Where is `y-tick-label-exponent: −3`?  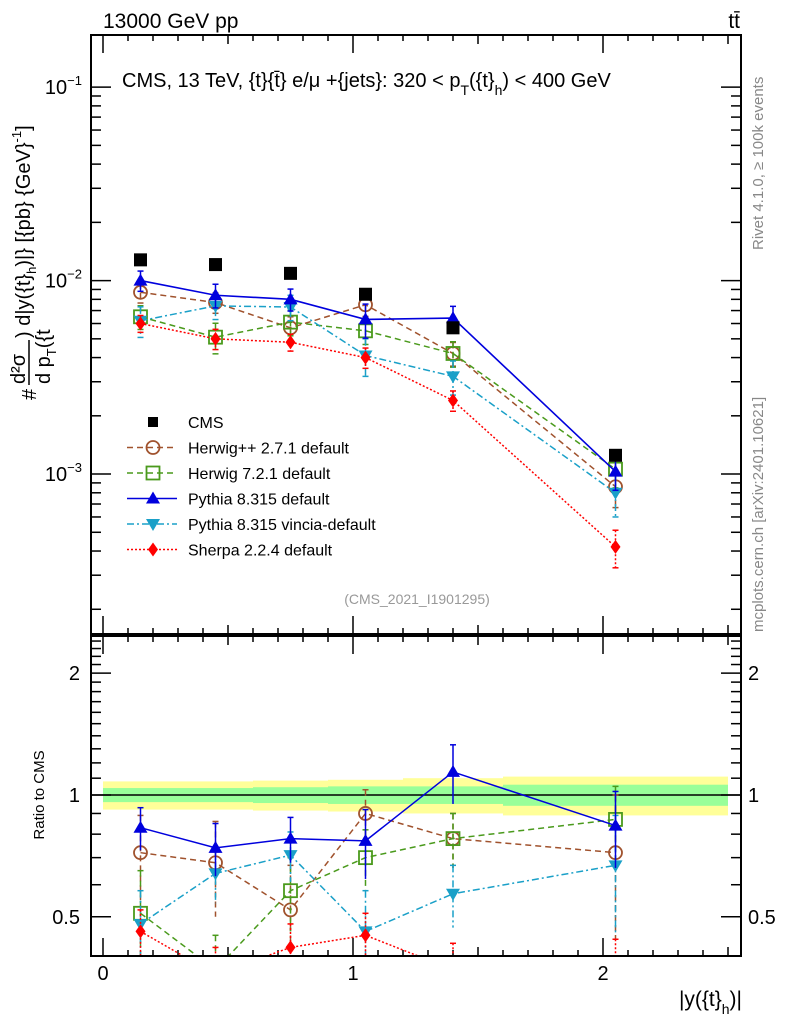 y-tick-label-exponent: −3 is located at coordinates (74, 467).